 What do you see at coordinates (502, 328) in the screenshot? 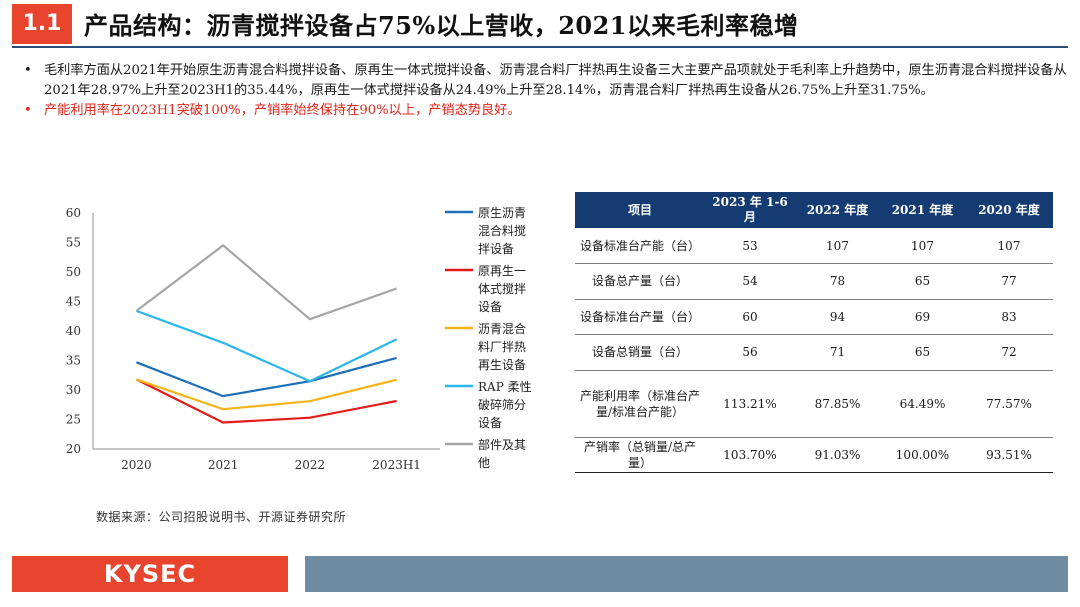
I see `legend-label: 沥青混合` at bounding box center [502, 328].